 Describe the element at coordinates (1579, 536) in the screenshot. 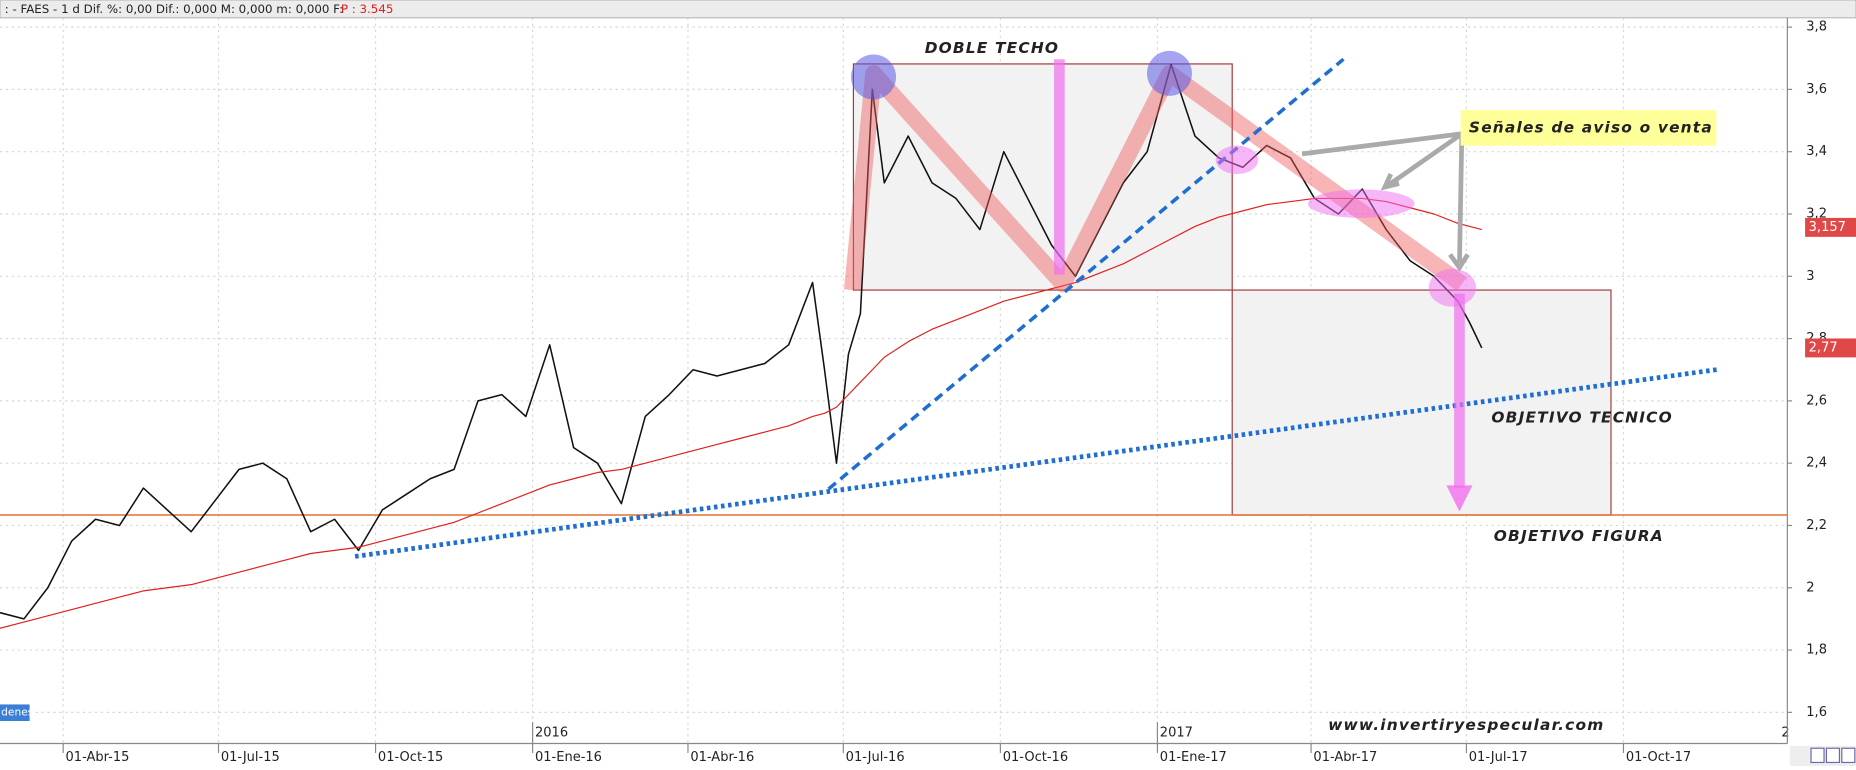

I see `annotation: OBJETIVO FIGURA` at that location.